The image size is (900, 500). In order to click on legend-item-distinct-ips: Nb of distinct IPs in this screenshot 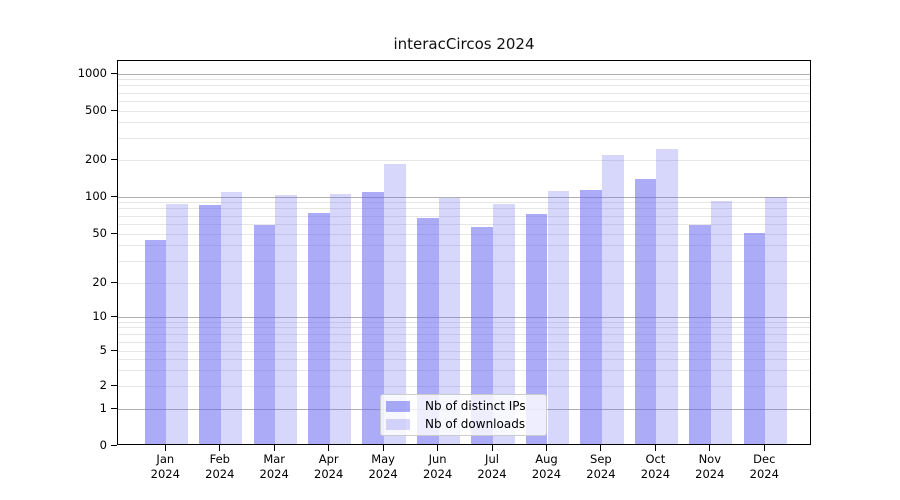, I will do `click(462, 406)`.